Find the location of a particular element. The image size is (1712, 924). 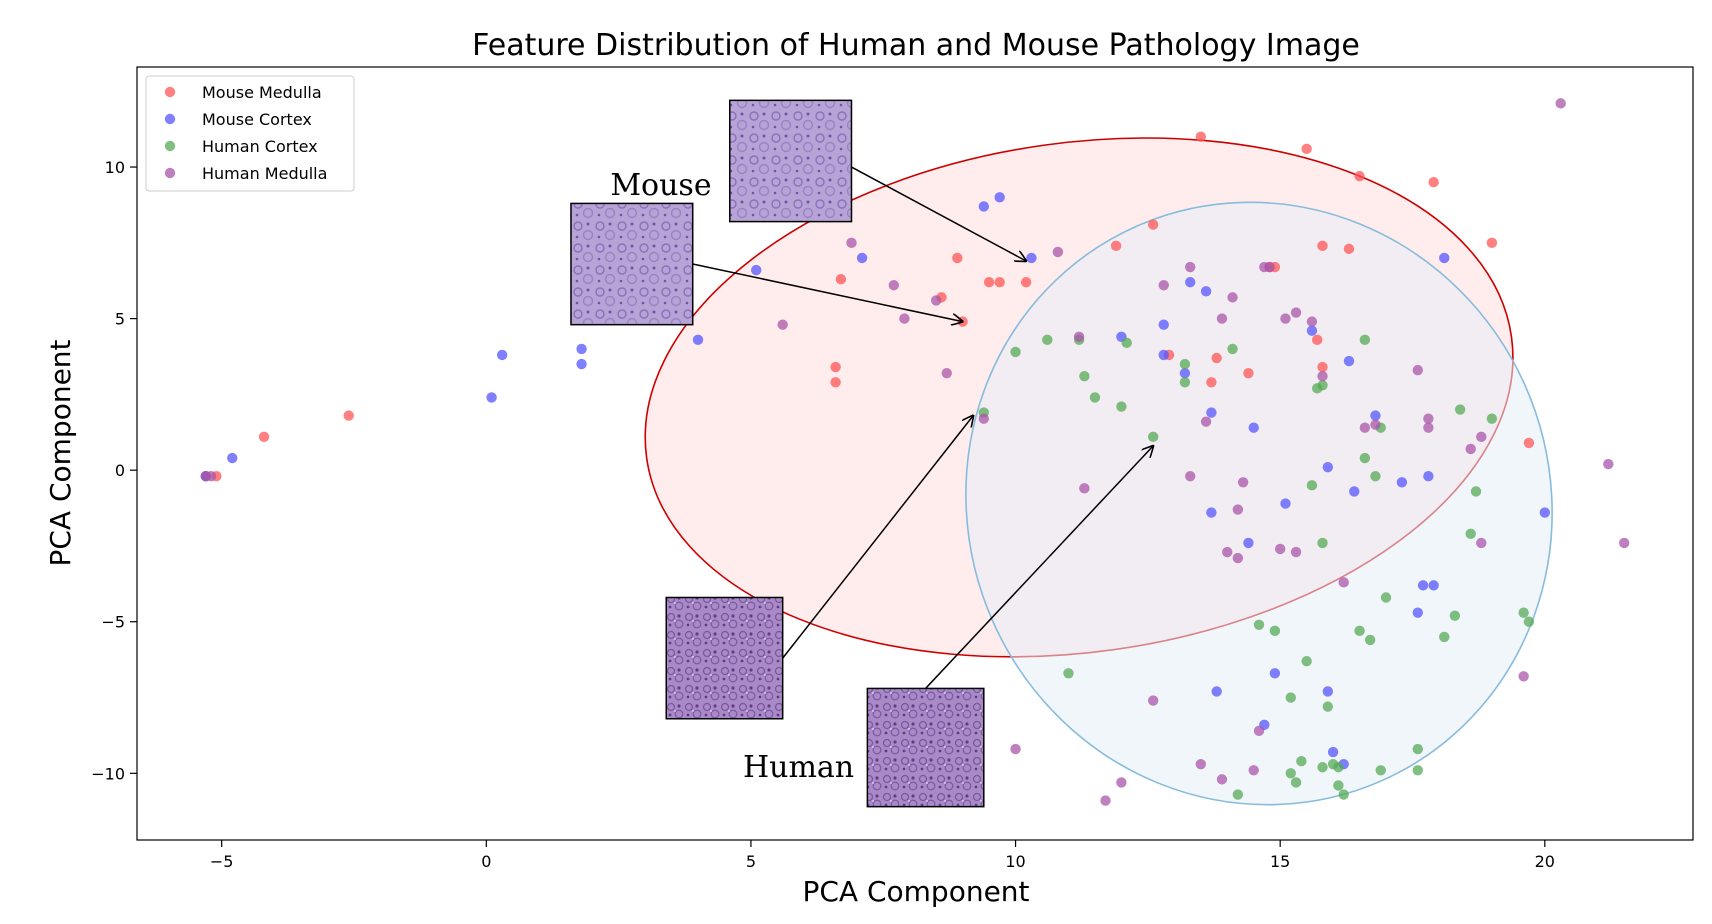

x-tick-label: 0 is located at coordinates (486, 861).